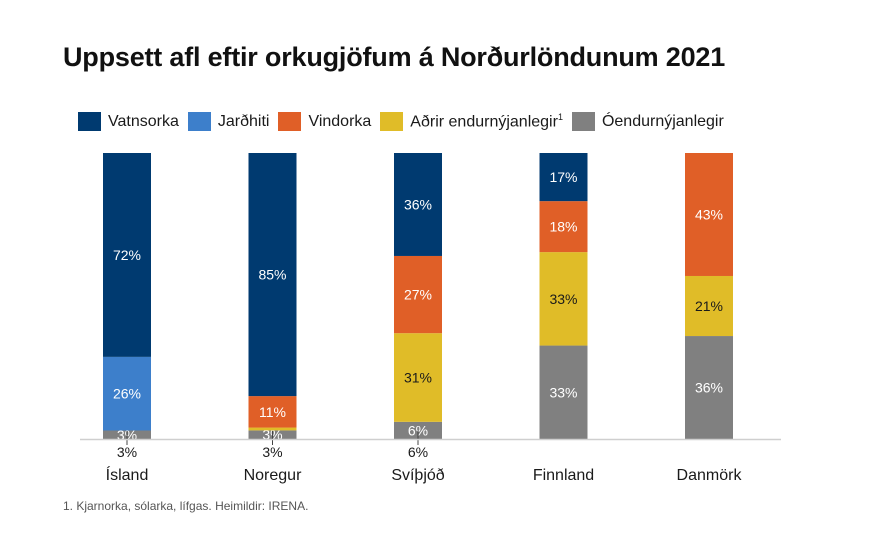 Image resolution: width=873 pixels, height=546 pixels. I want to click on footnote-marker: 1, so click(560, 117).